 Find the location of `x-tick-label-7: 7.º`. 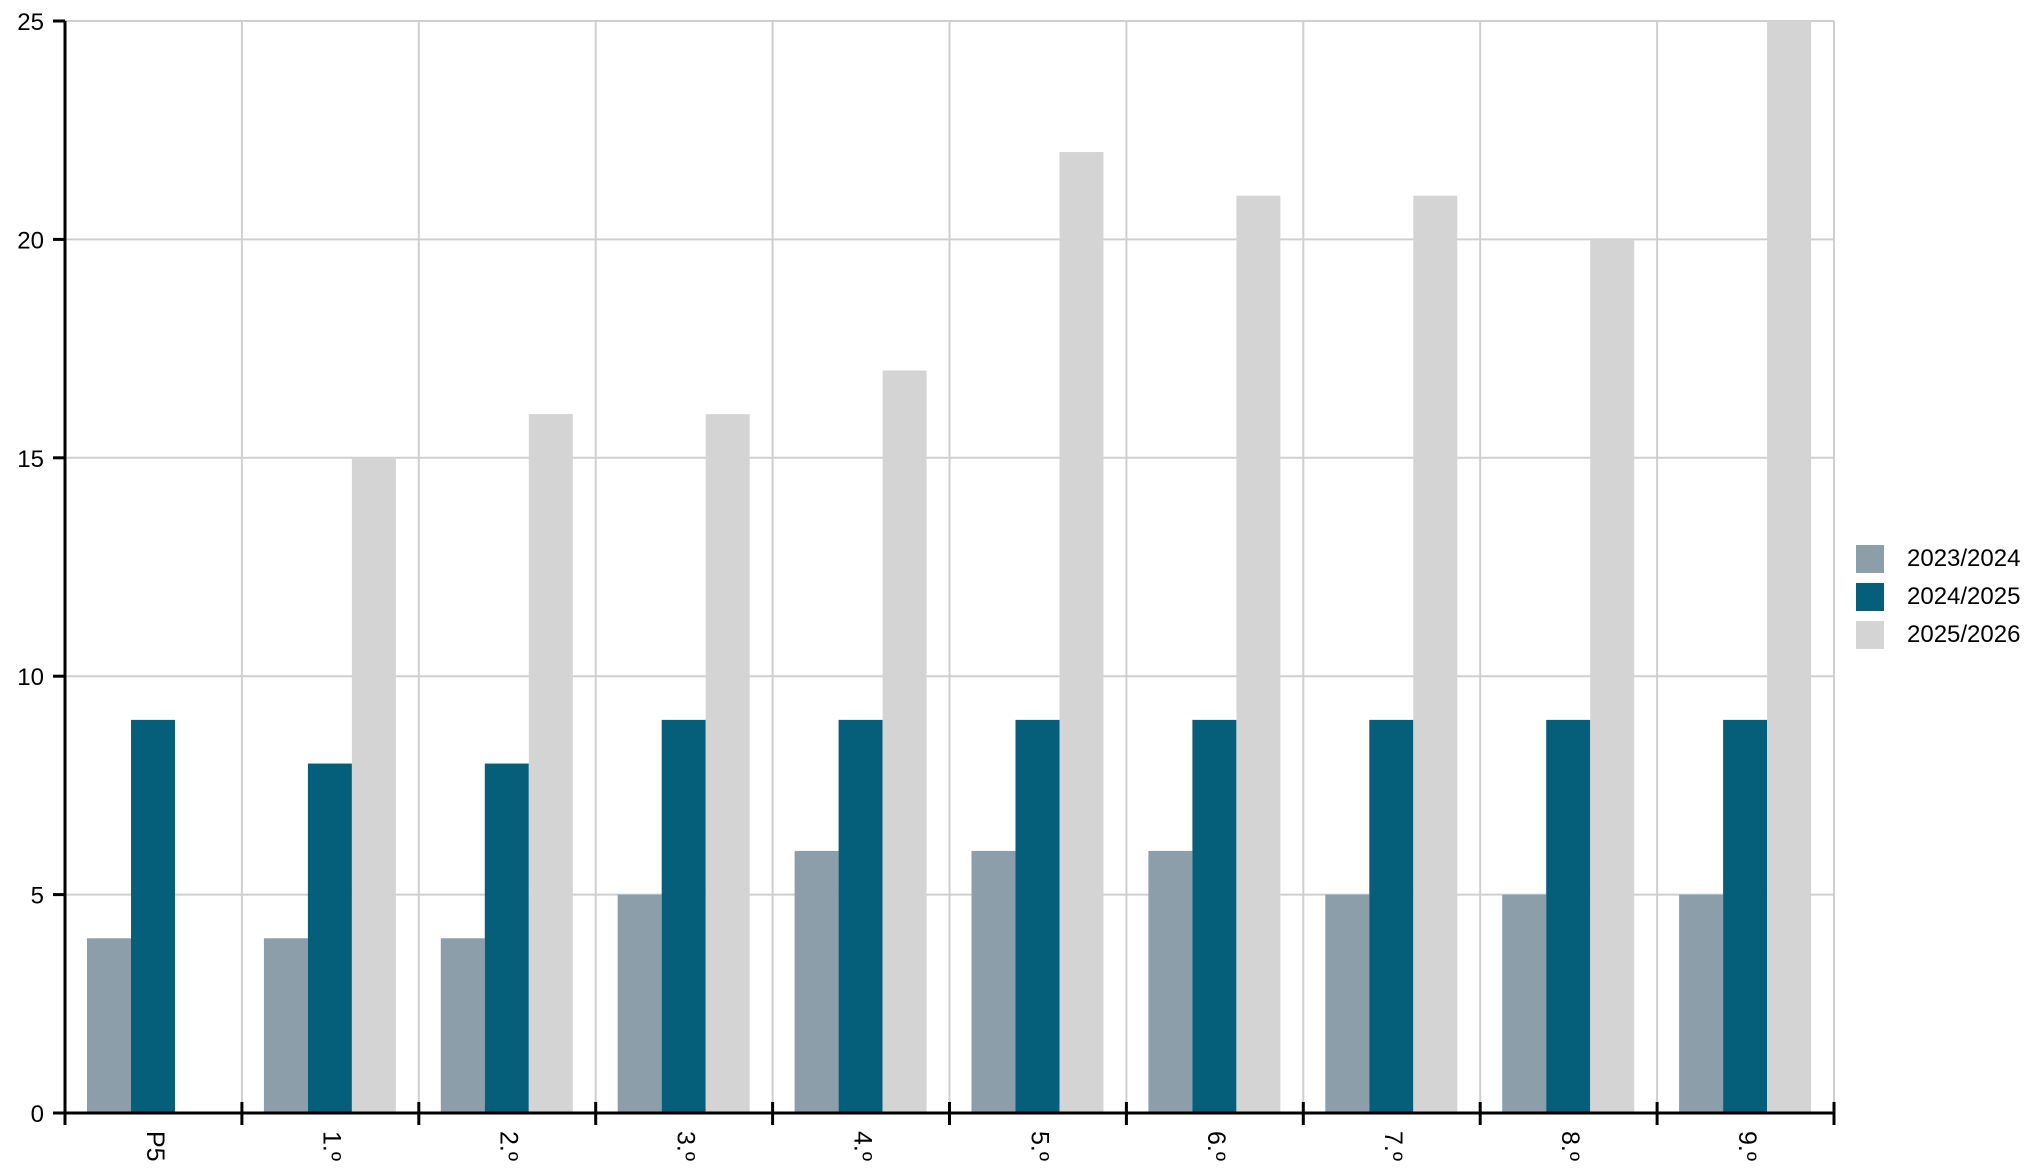

x-tick-label-7: 7.º is located at coordinates (1393, 1146).